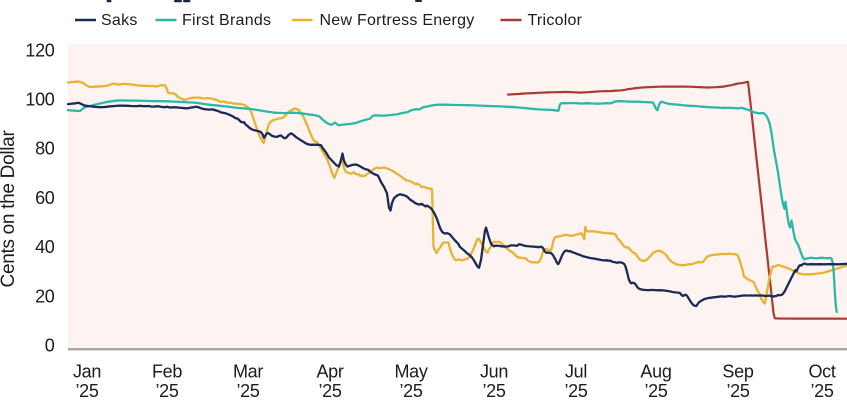 Image resolution: width=847 pixels, height=407 pixels. I want to click on svg-text: 20, so click(45, 296).